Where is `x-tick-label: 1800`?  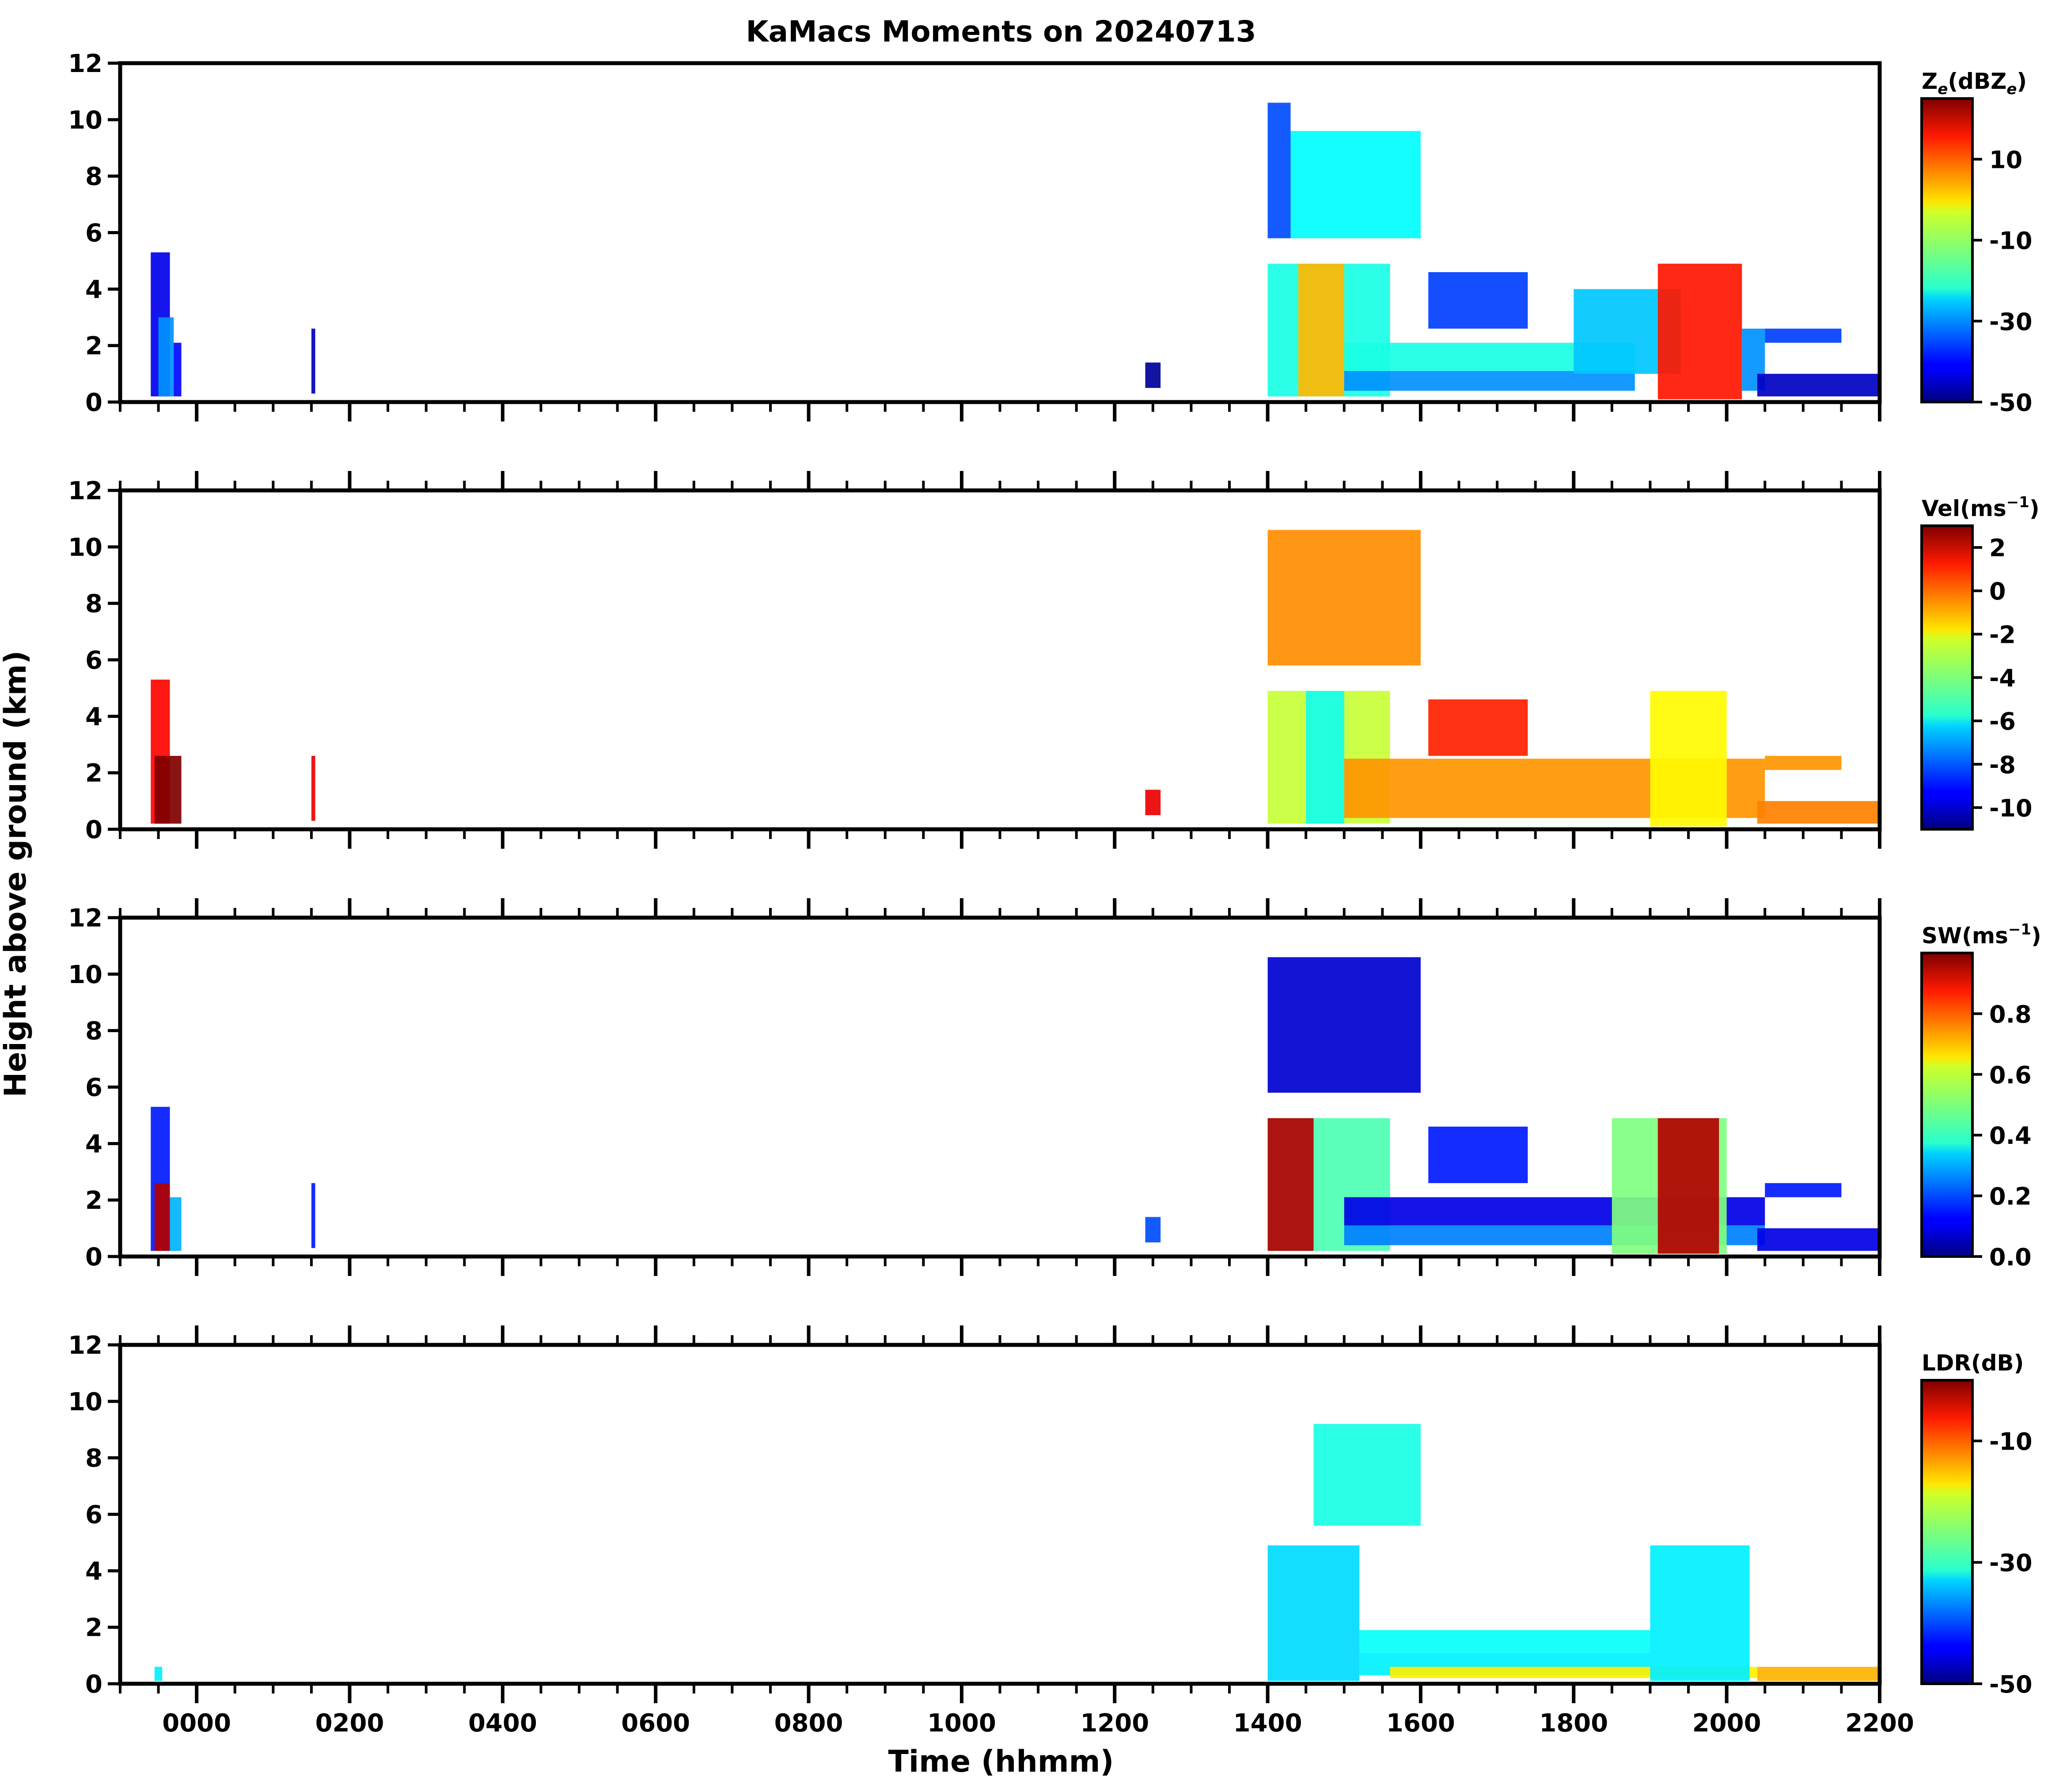 x-tick-label: 1800 is located at coordinates (1573, 1723).